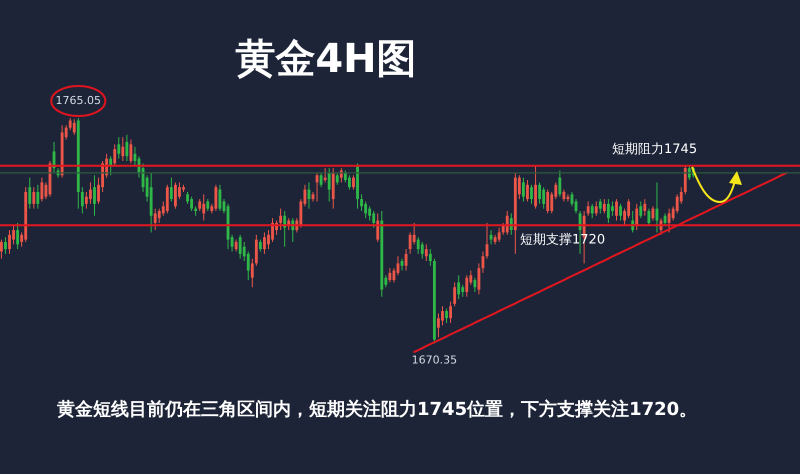  What do you see at coordinates (326, 59) in the screenshot?
I see `chart-title: 黄金4H图` at bounding box center [326, 59].